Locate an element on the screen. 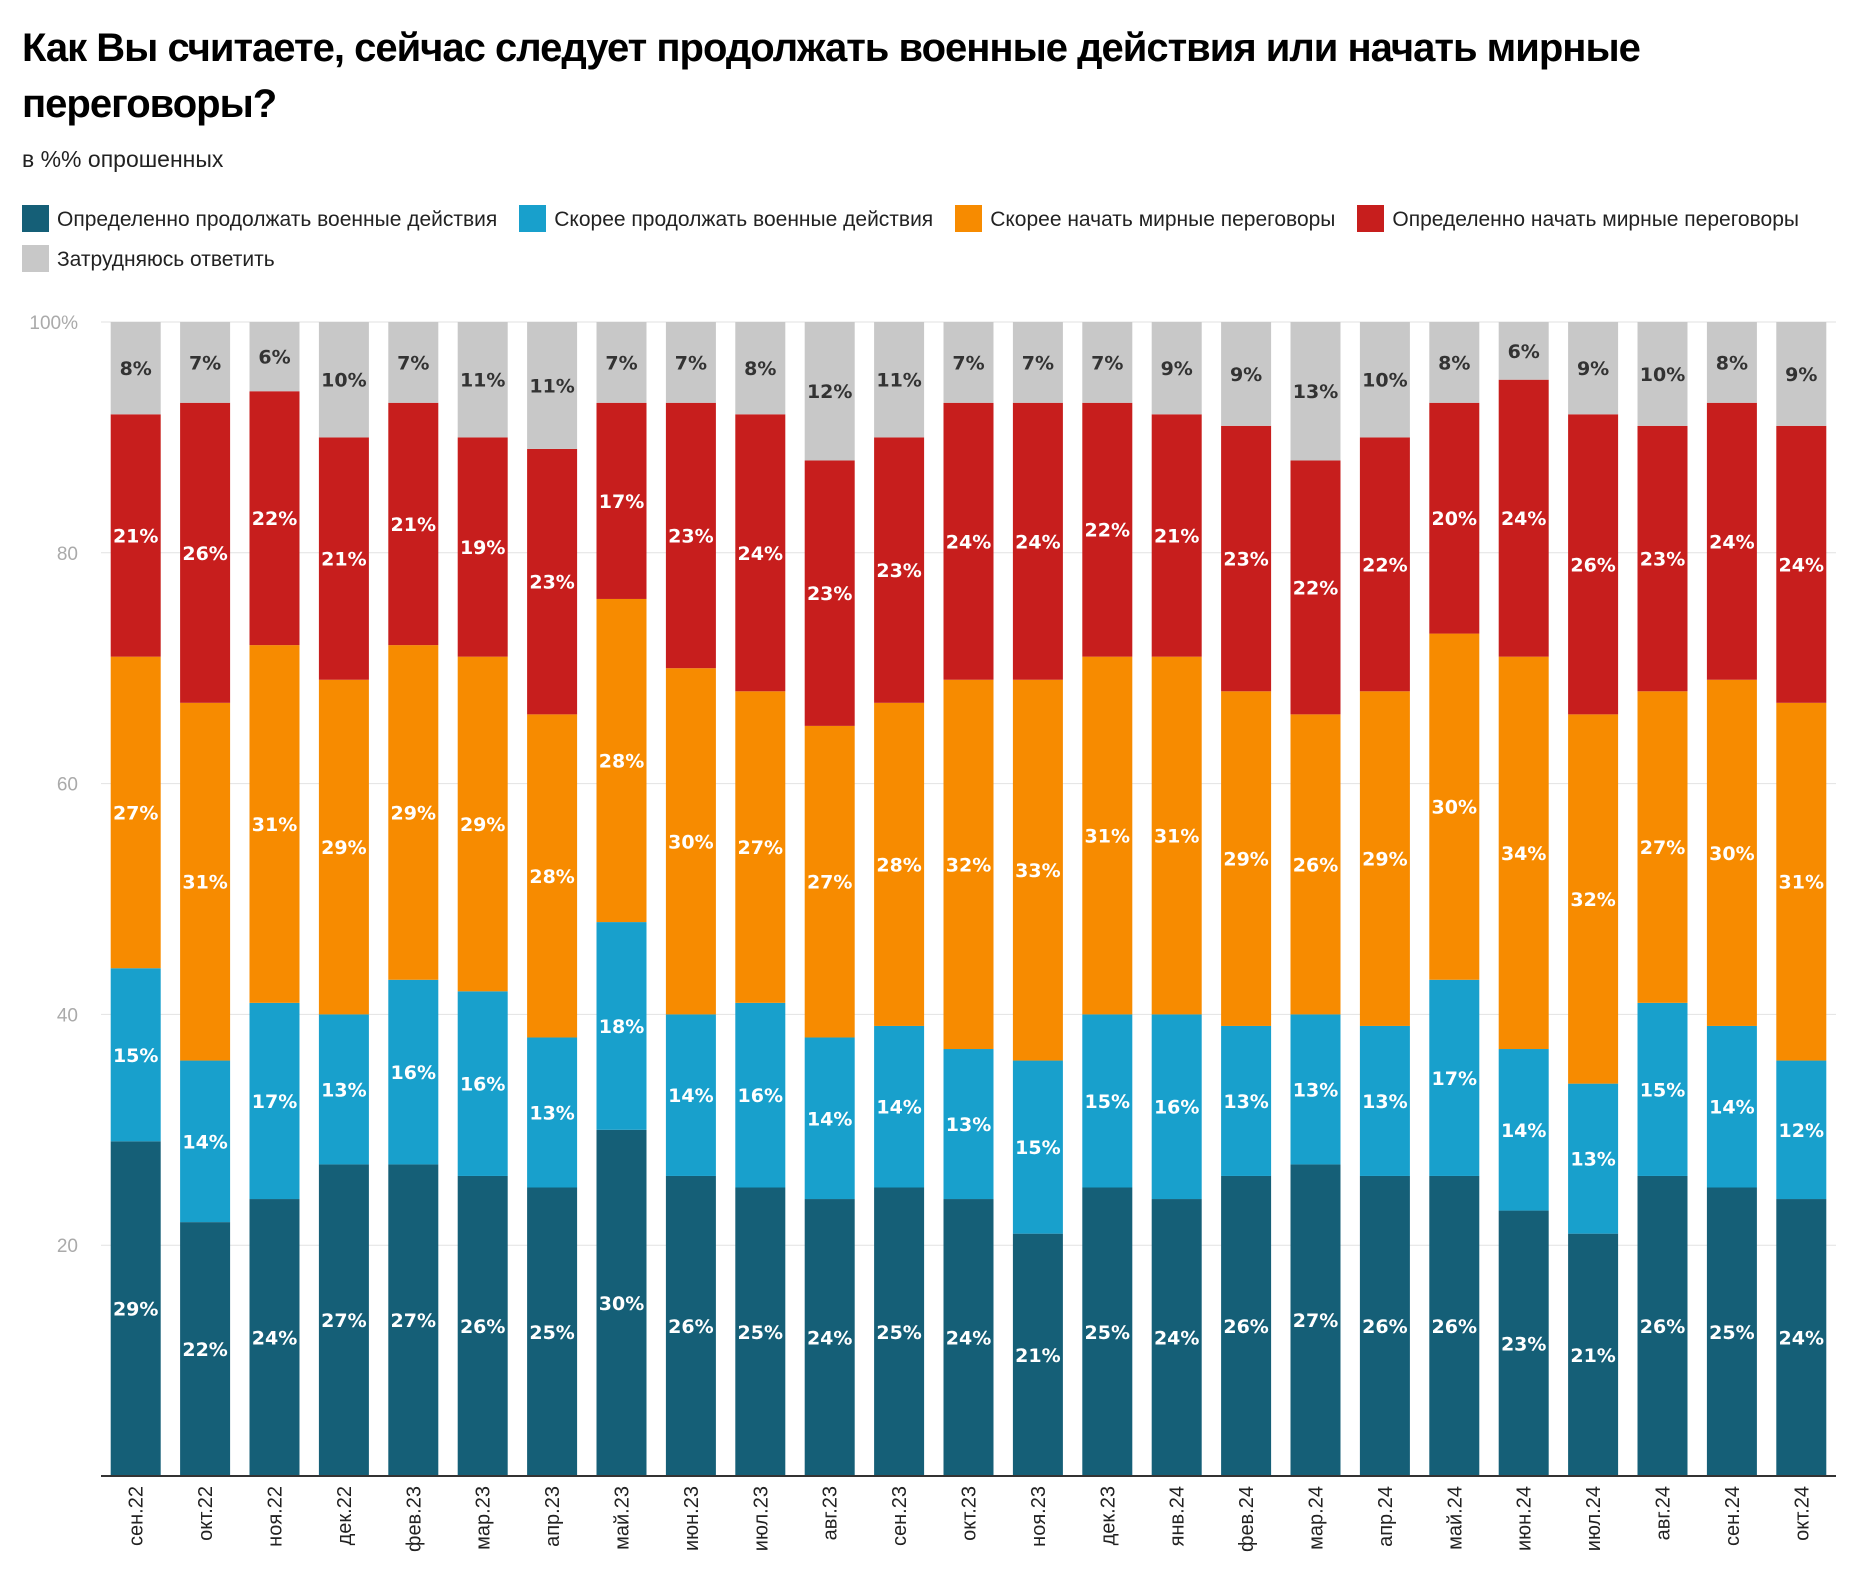  data-label: 22% is located at coordinates (1107, 531).